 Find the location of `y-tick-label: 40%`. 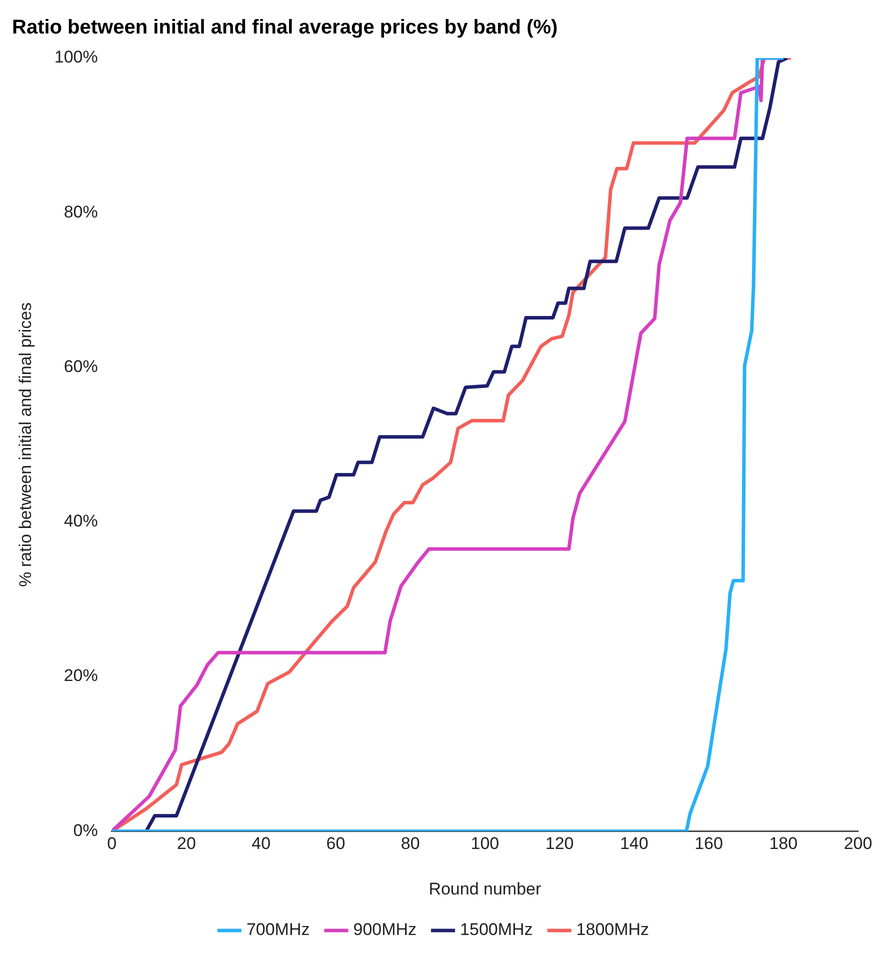

y-tick-label: 40% is located at coordinates (81, 521).